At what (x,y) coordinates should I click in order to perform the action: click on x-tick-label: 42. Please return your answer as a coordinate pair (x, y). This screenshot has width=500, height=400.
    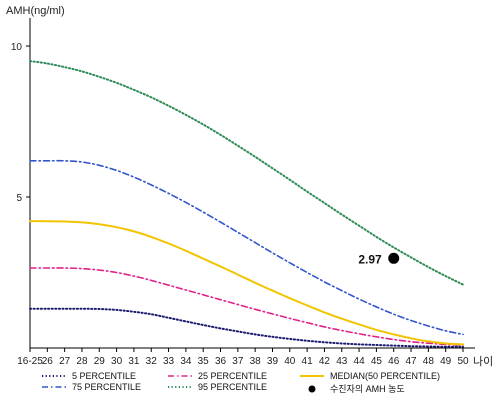
    Looking at the image, I should click on (325, 361).